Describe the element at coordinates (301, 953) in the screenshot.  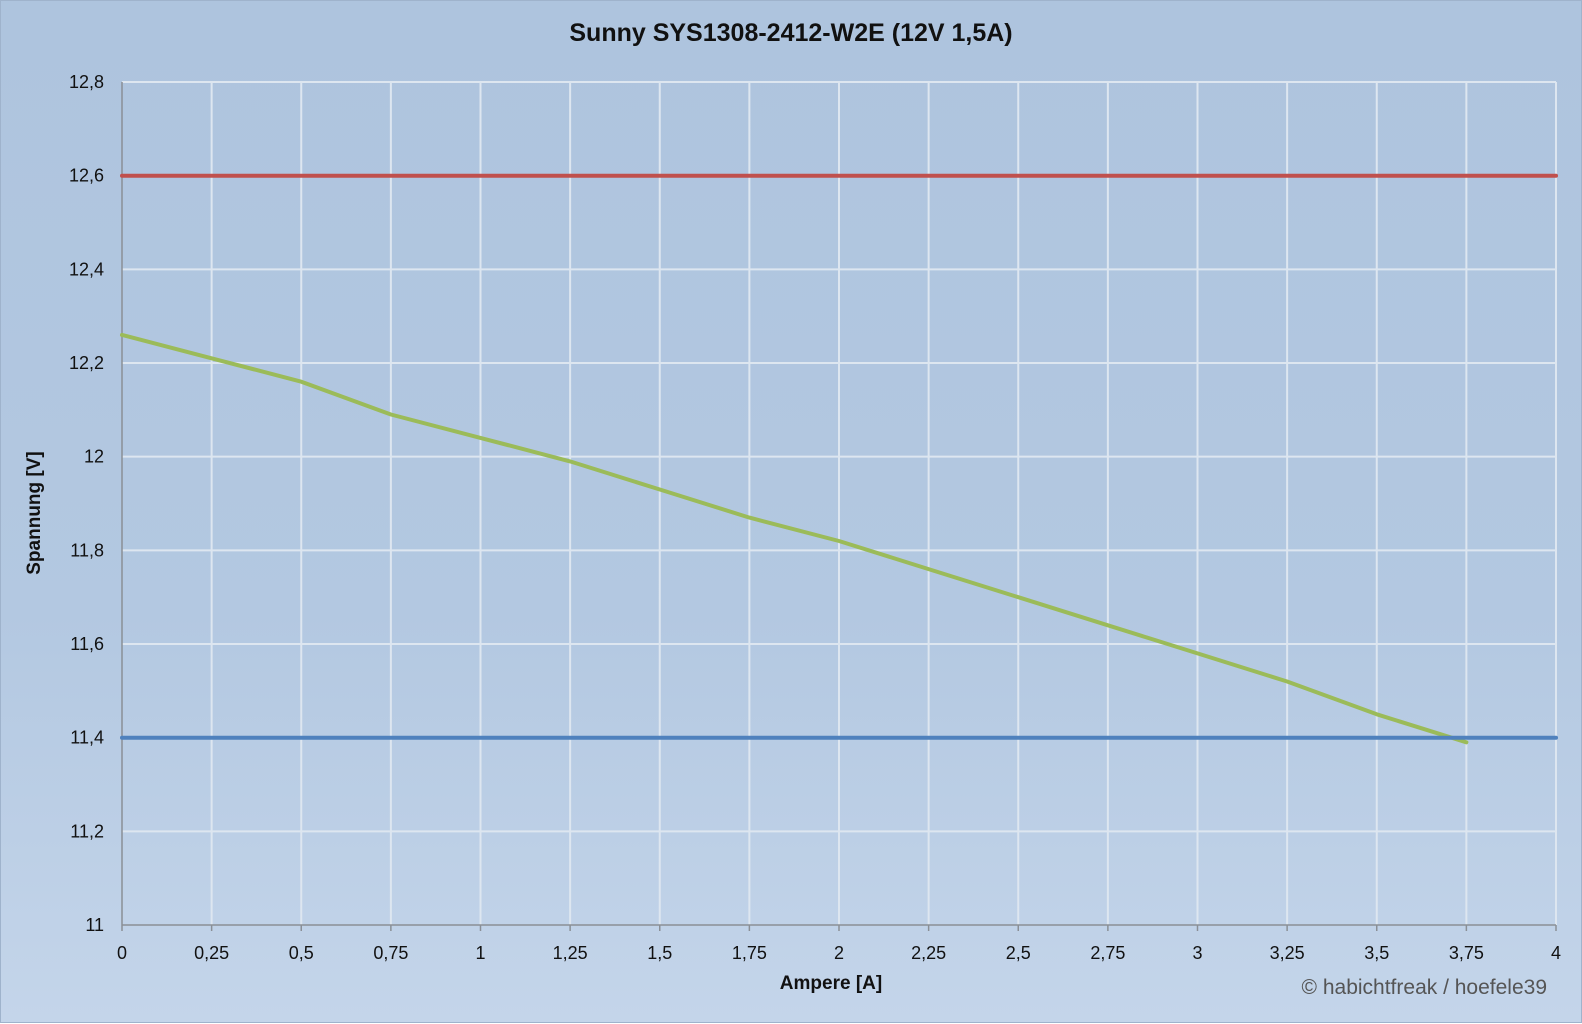
I see `x-tick-label: 0,5` at that location.